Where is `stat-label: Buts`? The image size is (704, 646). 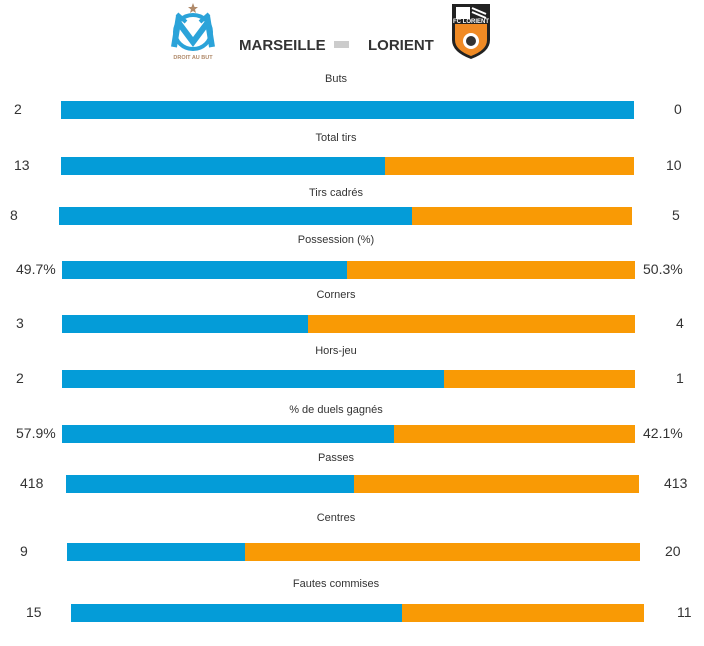
stat-label: Buts is located at coordinates (335, 79).